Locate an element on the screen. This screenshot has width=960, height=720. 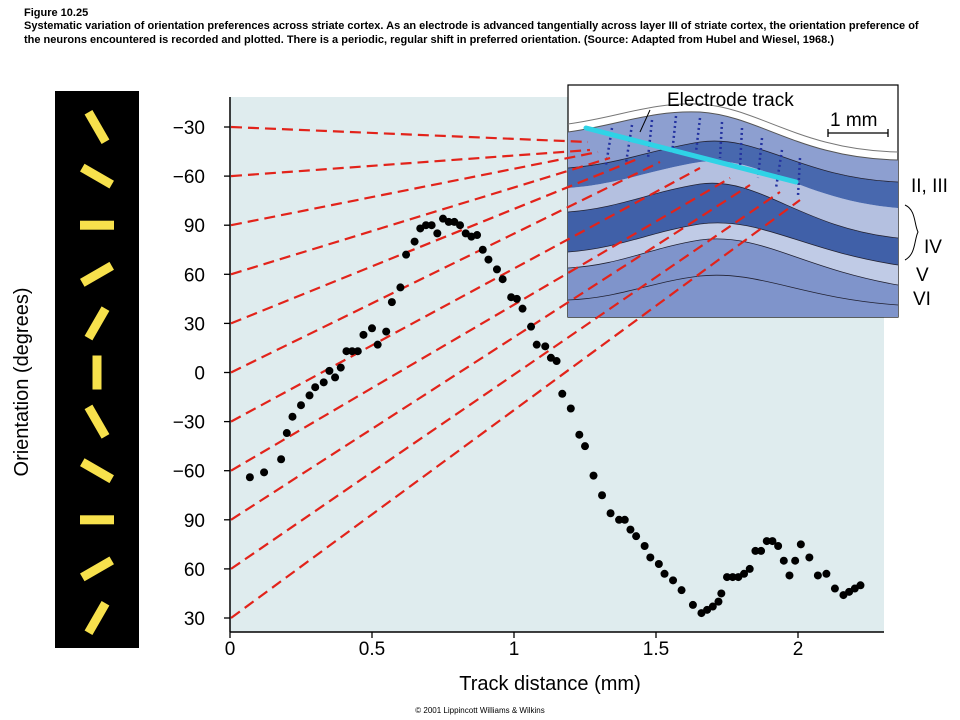
surface-line is located at coordinates (733, 136).